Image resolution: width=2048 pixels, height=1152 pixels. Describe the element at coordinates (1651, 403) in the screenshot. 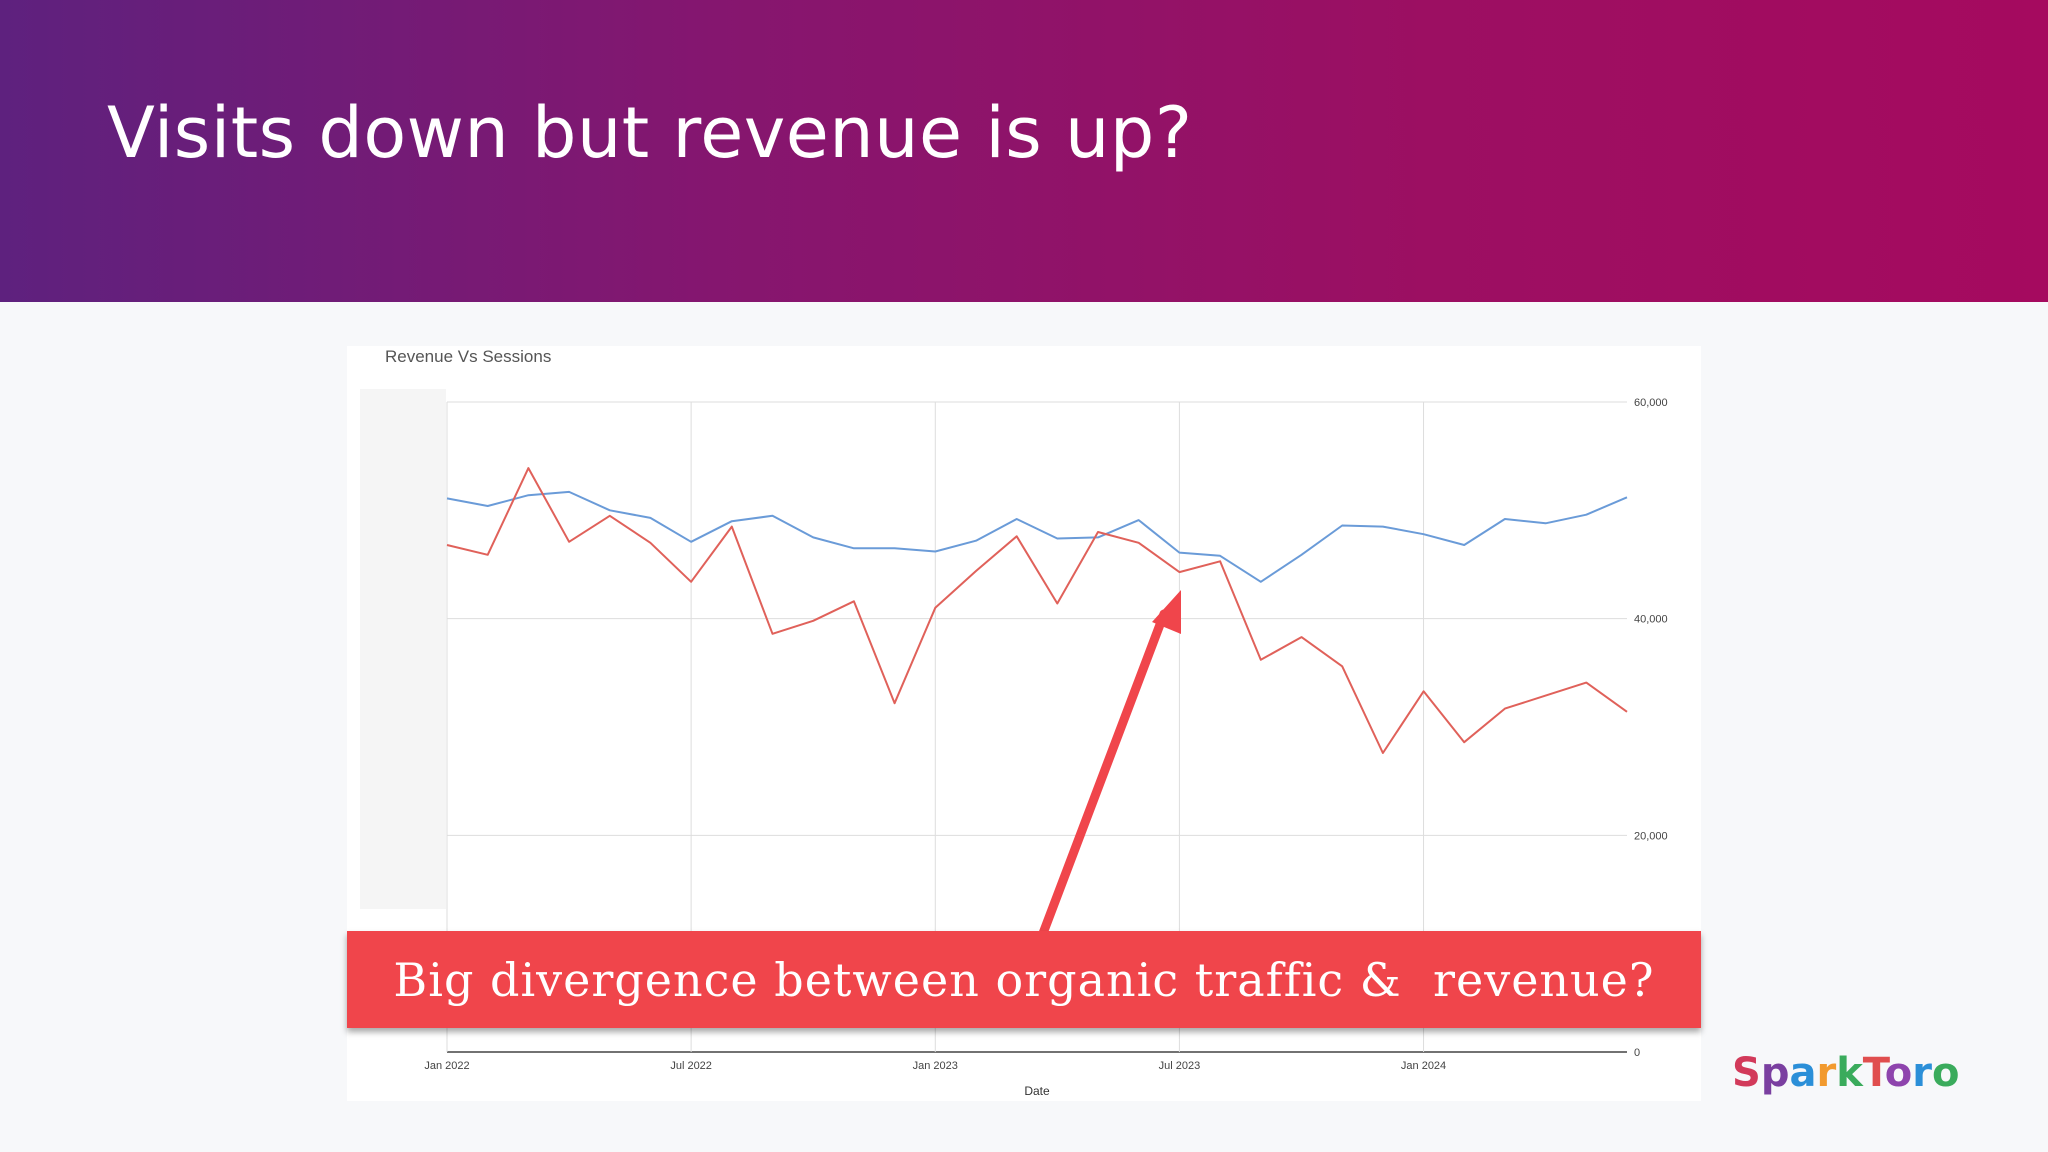

I see `y-tick-label: 60,000` at that location.